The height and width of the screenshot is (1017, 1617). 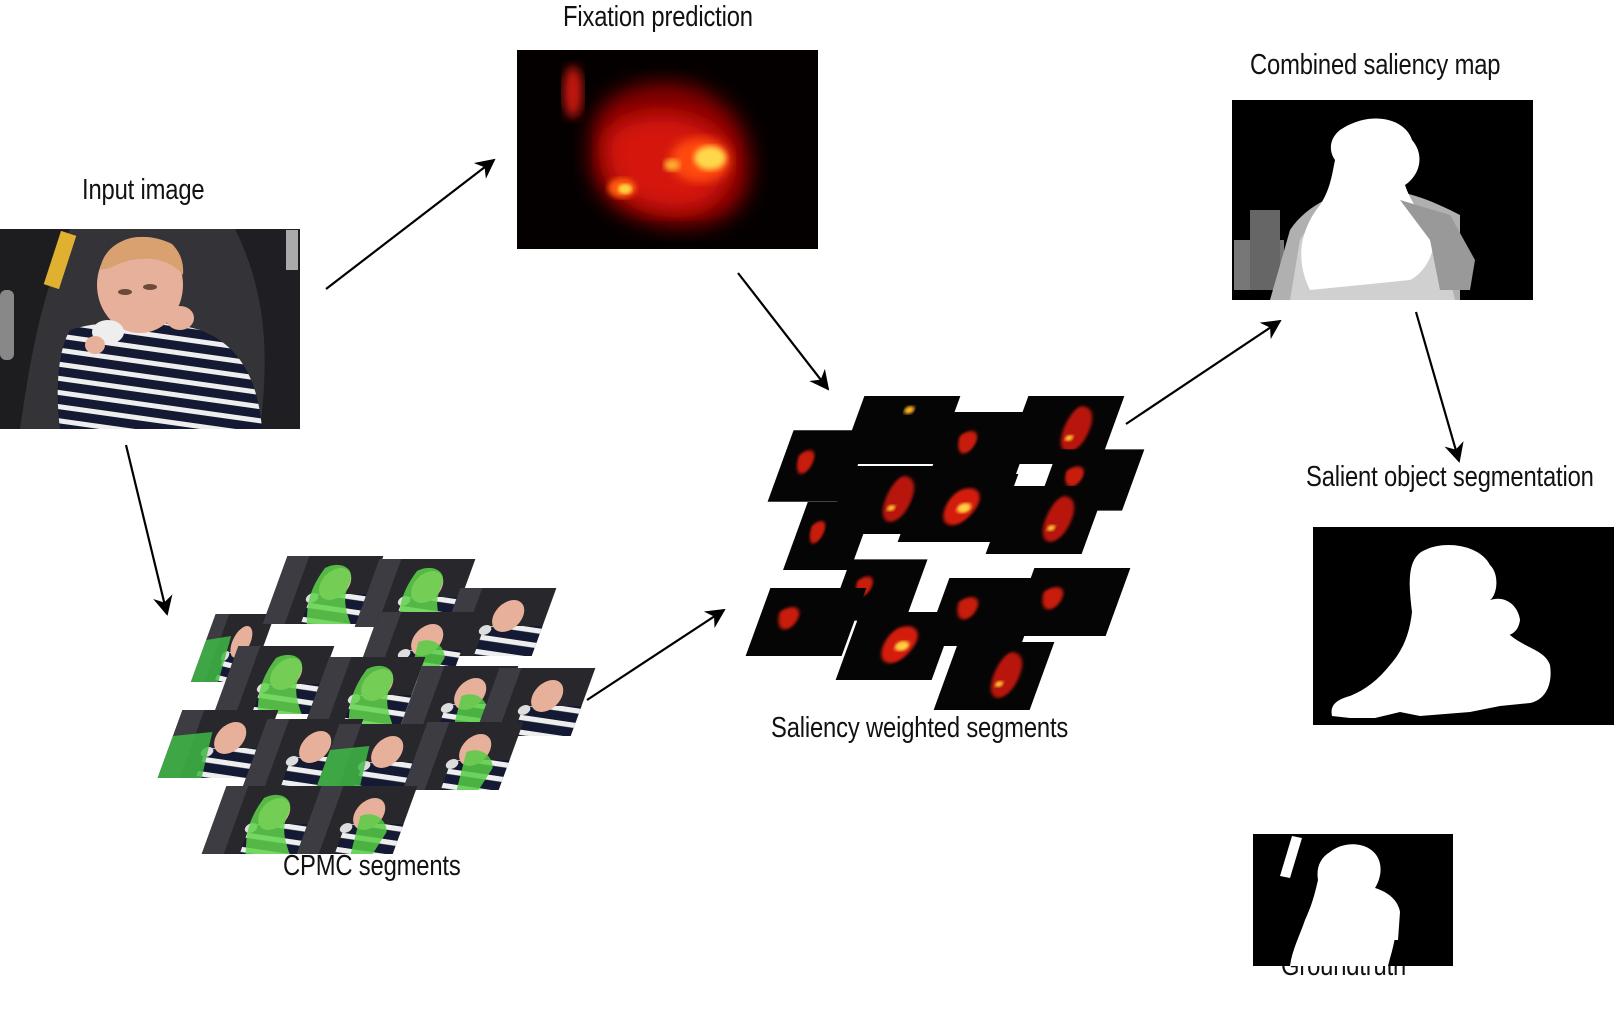 I want to click on cpmc-segments-stack, so click(x=377, y=707).